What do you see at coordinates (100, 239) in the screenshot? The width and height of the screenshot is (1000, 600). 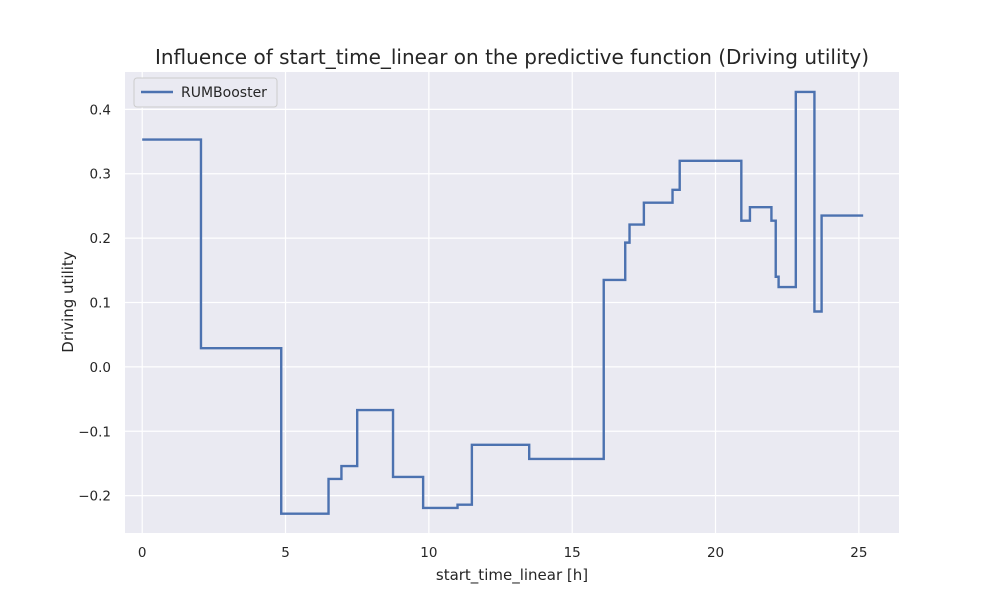 I see `y-tick-label: 0.2` at bounding box center [100, 239].